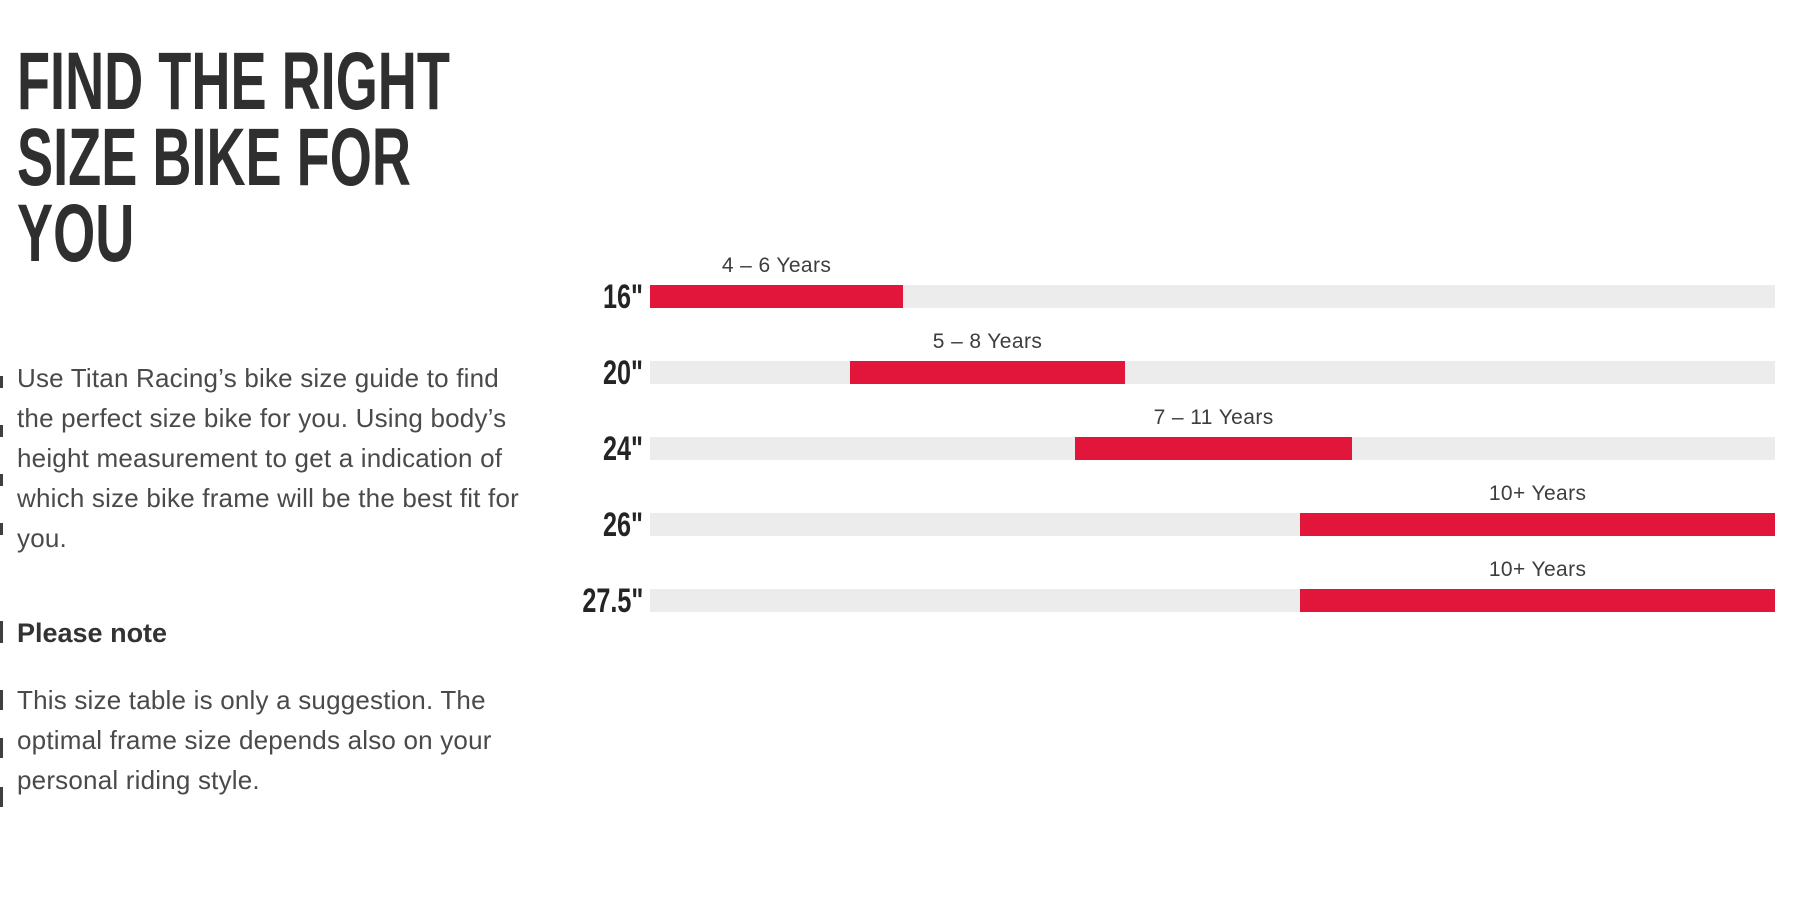  What do you see at coordinates (214, 157) in the screenshot?
I see `page-title-line: SIZE BIKE FOR` at bounding box center [214, 157].